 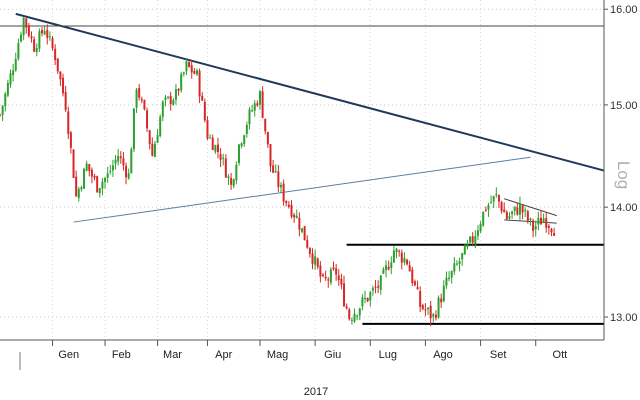 What do you see at coordinates (121, 355) in the screenshot?
I see `x-tick-label: Feb` at bounding box center [121, 355].